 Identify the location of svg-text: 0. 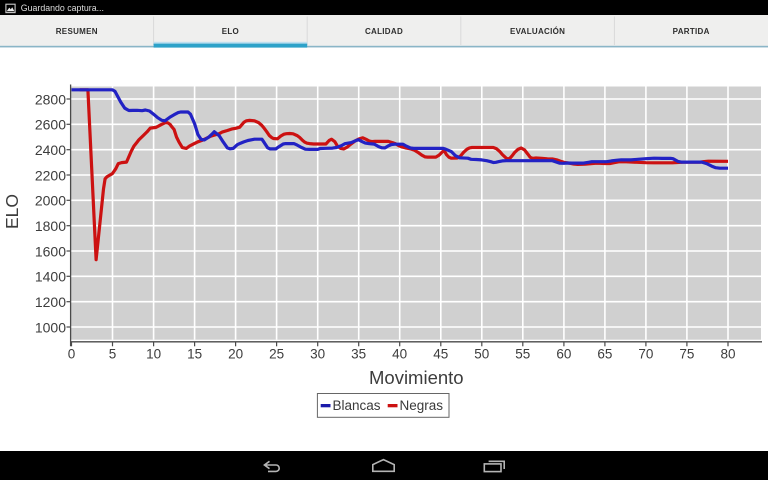
(72, 354).